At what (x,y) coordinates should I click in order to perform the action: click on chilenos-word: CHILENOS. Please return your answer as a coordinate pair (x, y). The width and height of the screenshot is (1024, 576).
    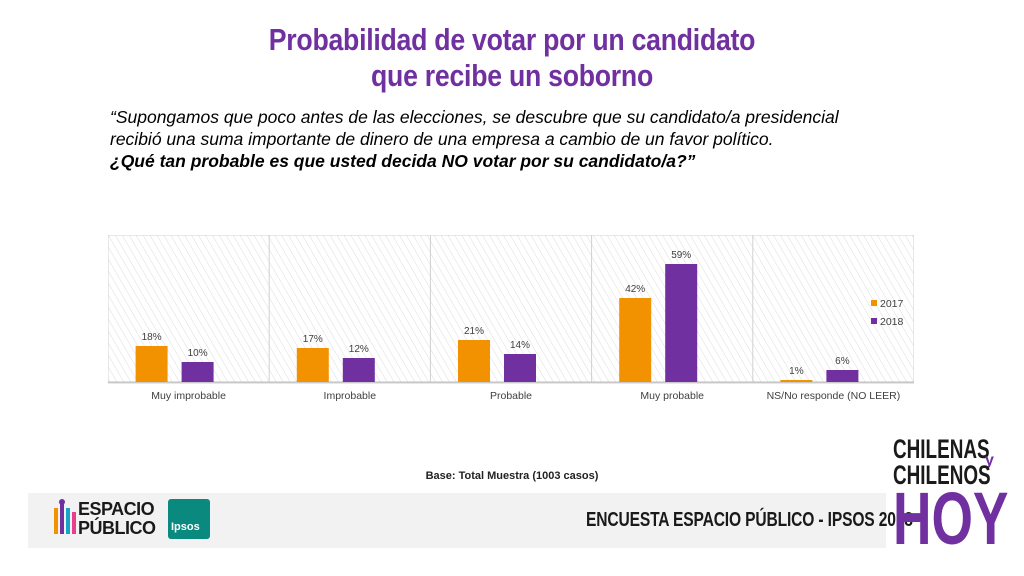
    Looking at the image, I should click on (942, 475).